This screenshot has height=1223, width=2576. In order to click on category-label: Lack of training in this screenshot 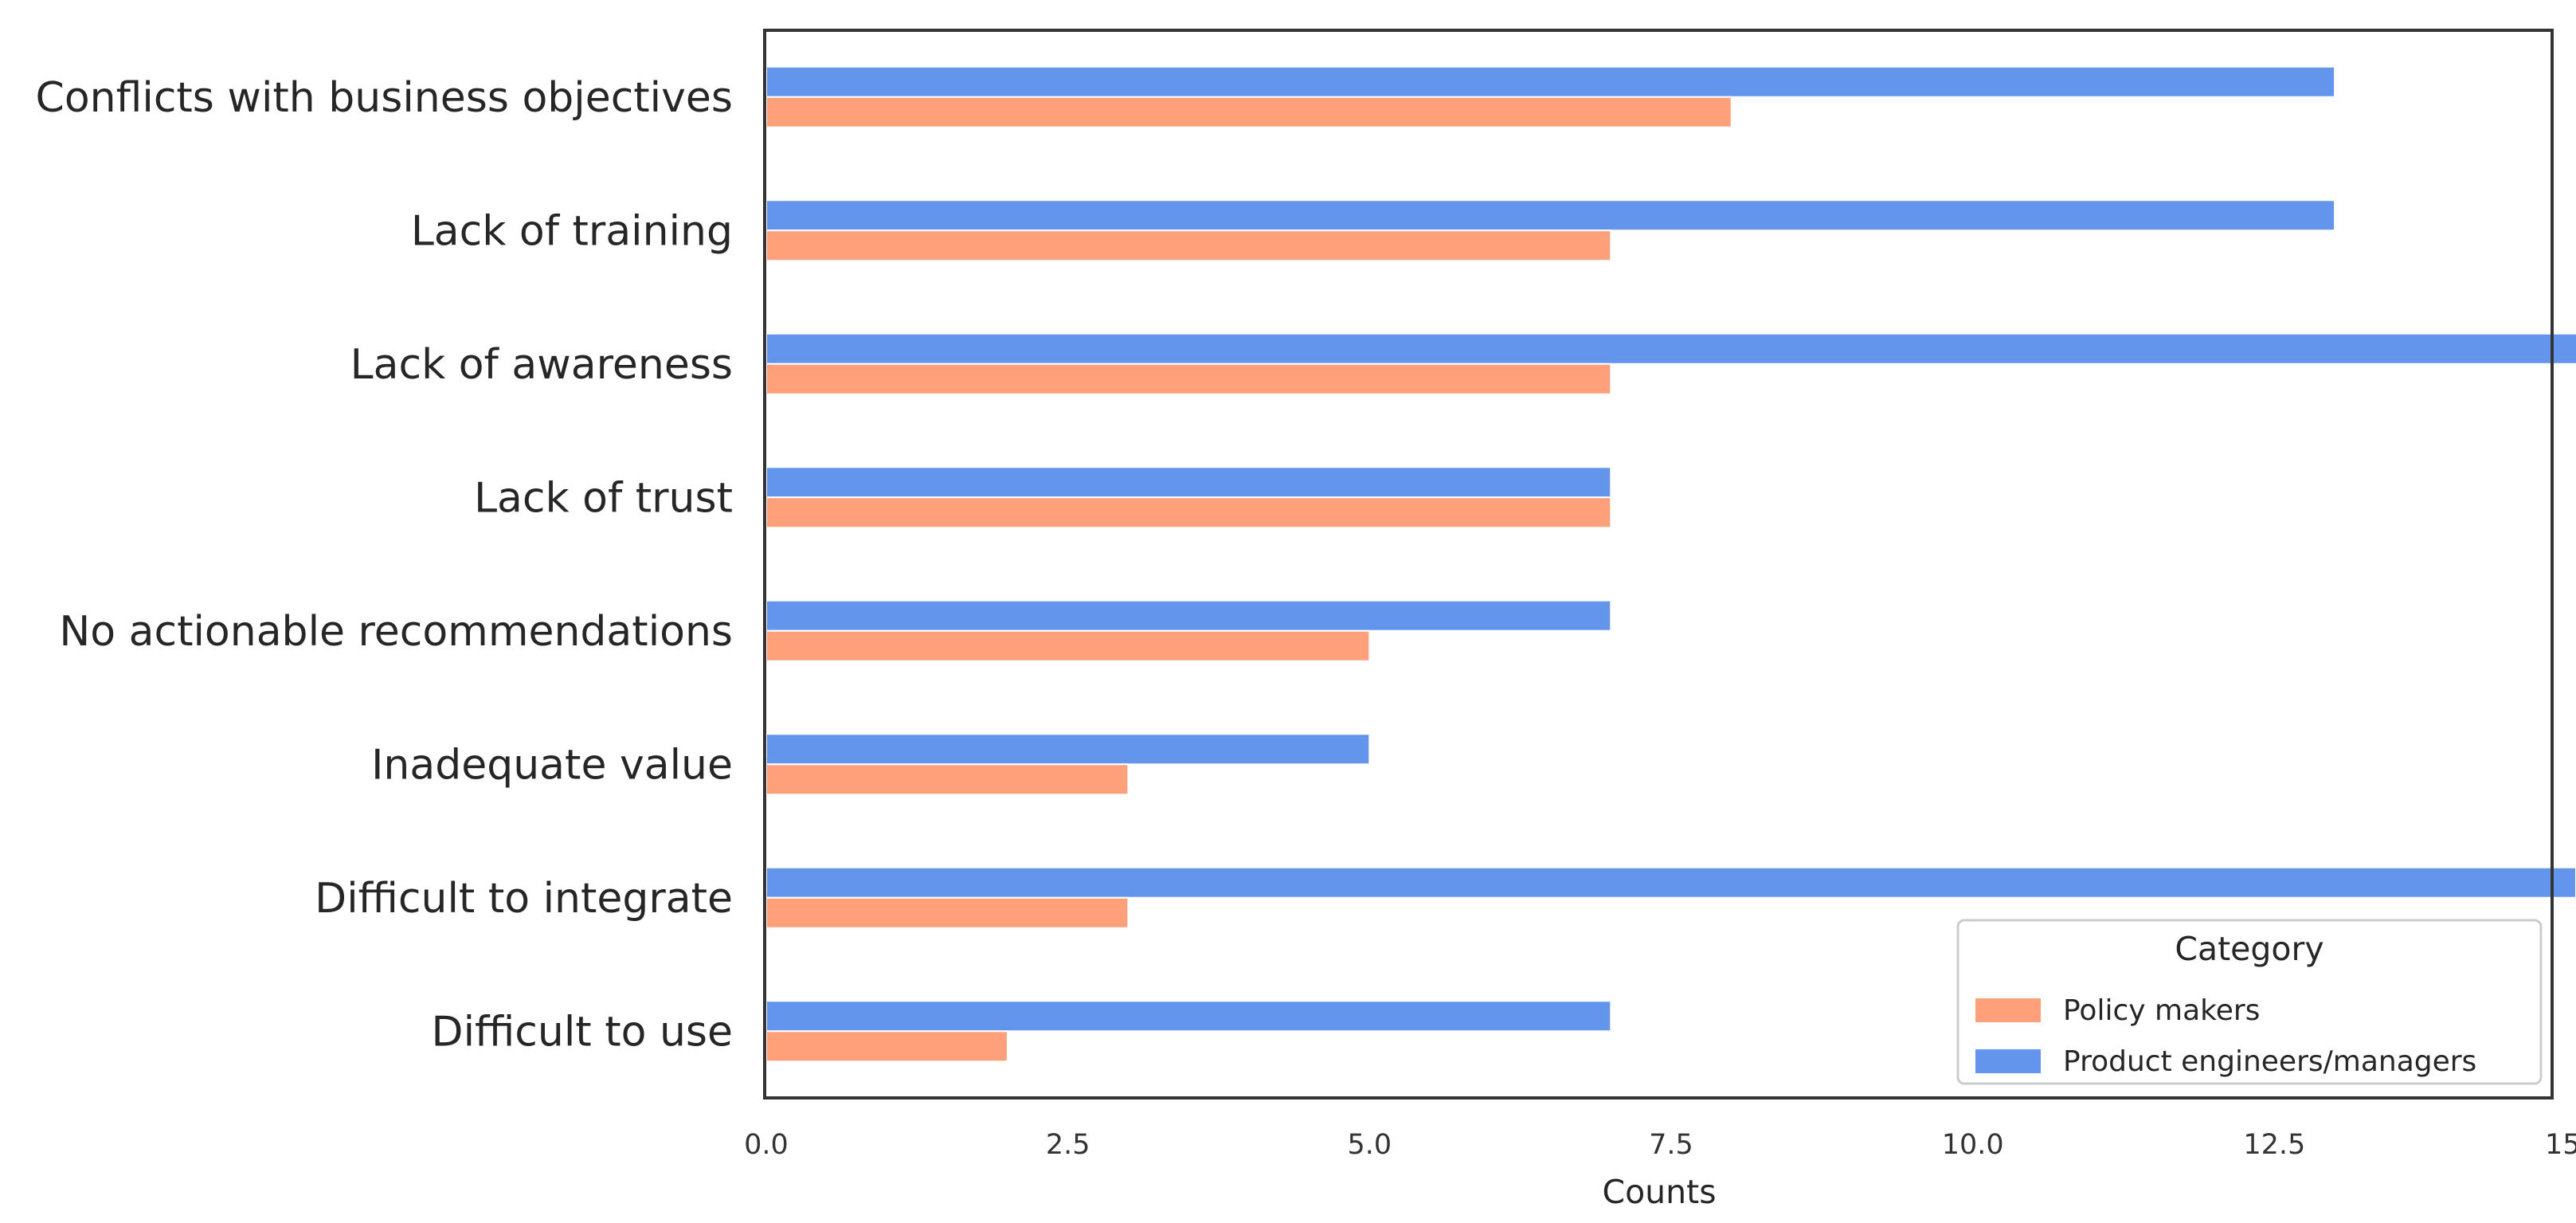, I will do `click(572, 231)`.